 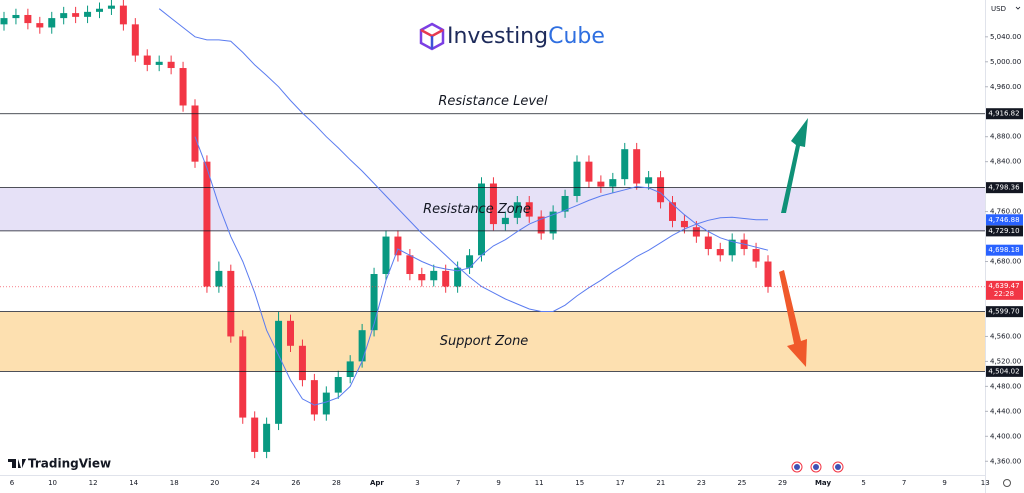 What do you see at coordinates (793, 318) in the screenshot?
I see `down-arrow` at bounding box center [793, 318].